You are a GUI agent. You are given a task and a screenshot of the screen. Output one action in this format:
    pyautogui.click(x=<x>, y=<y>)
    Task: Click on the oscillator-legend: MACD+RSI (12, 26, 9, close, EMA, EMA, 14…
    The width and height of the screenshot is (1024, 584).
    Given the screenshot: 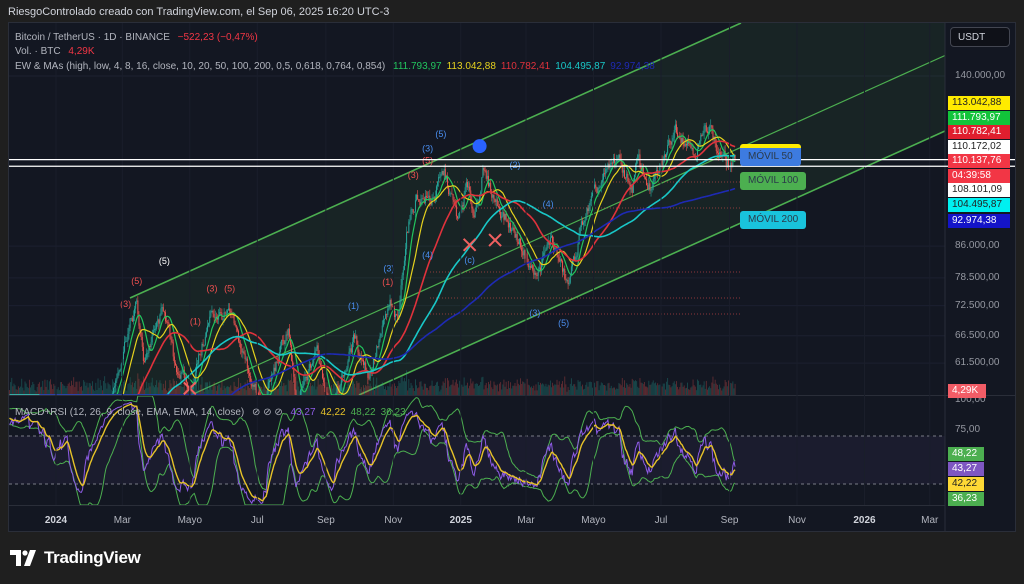 What is the action you would take?
    pyautogui.click(x=213, y=412)
    